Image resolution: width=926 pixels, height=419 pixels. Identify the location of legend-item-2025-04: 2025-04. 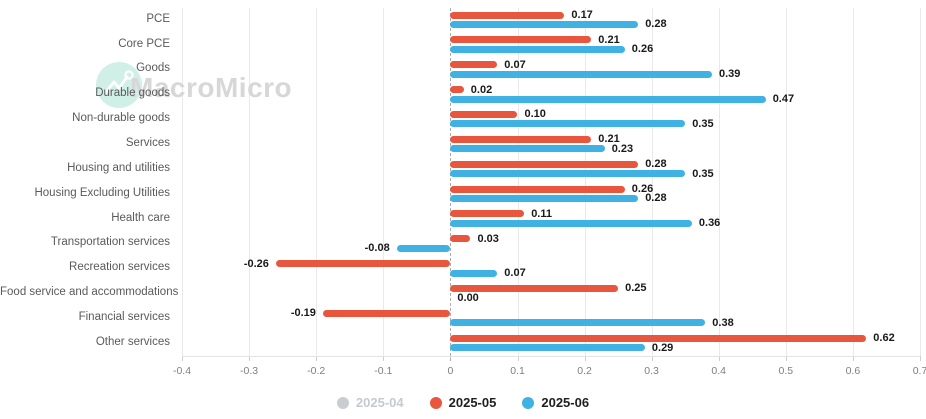
(370, 402).